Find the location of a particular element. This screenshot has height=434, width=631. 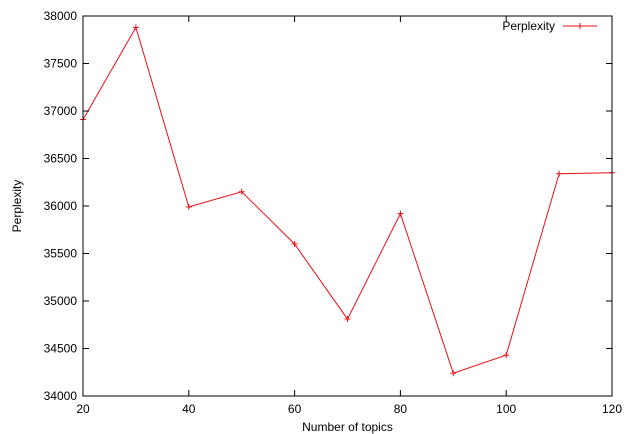

x-tick-label-100: 100 is located at coordinates (506, 409).